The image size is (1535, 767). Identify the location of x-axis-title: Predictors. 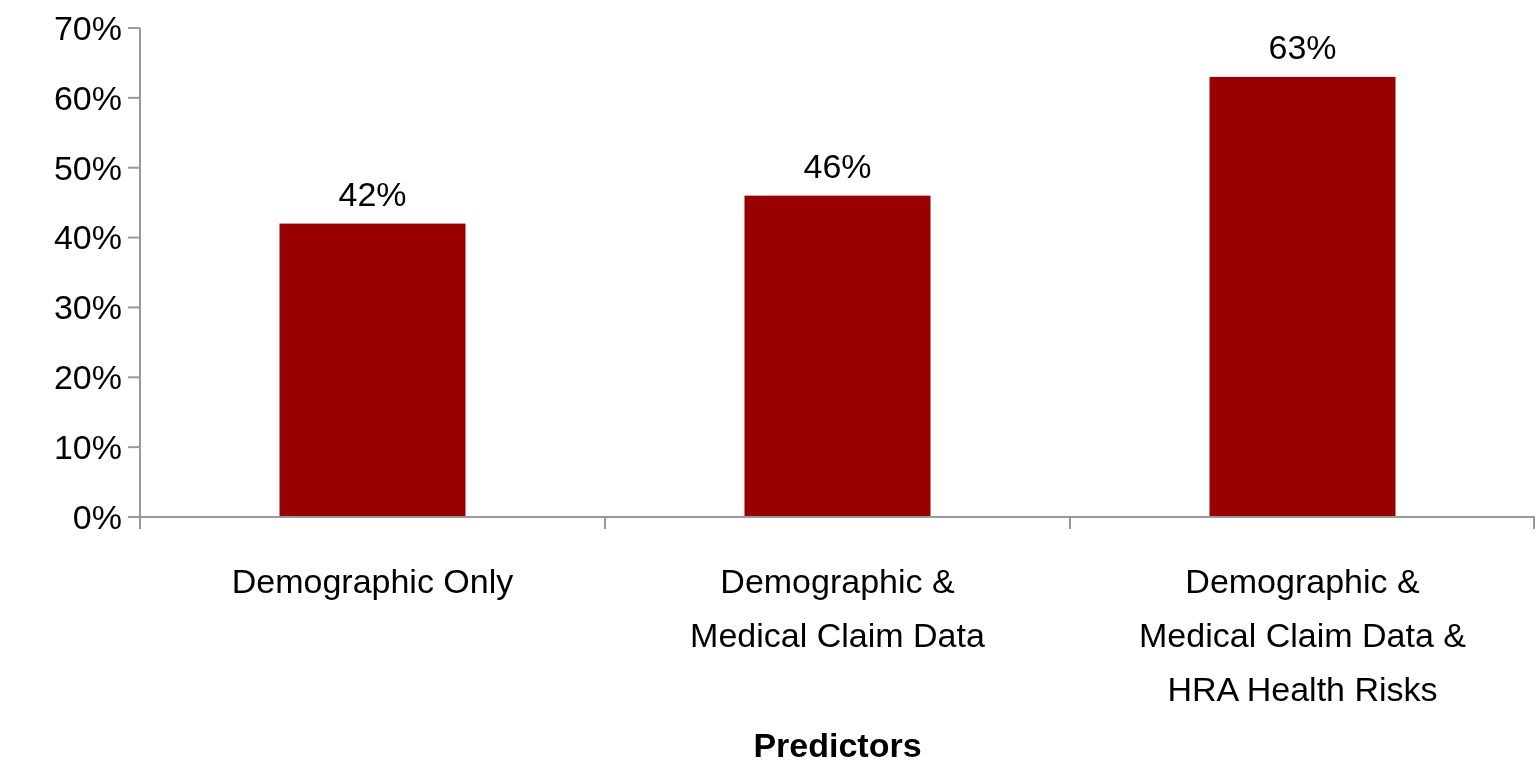
(837, 745).